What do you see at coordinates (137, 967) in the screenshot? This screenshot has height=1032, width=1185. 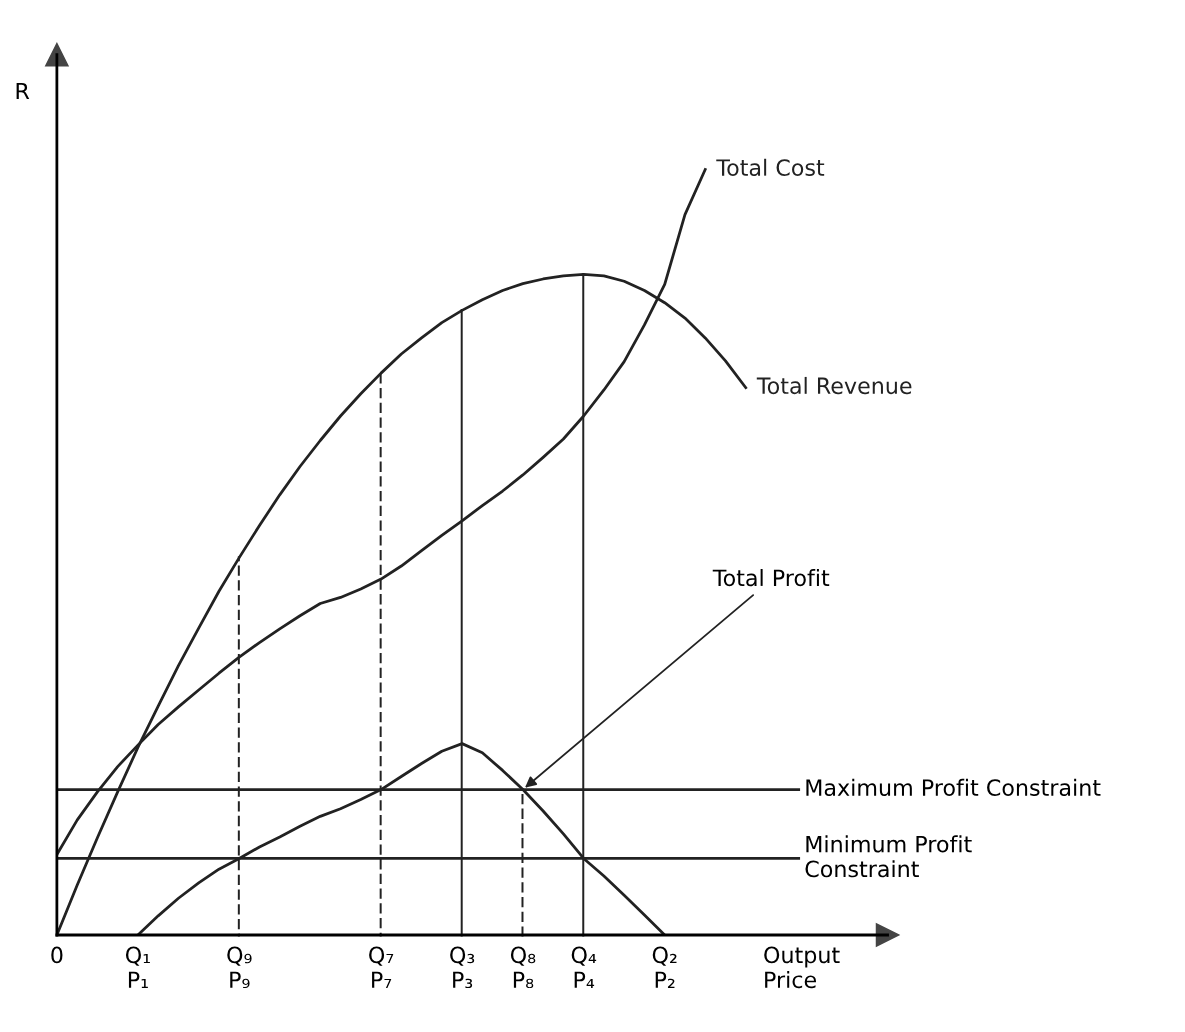 I see `x-tick-label: Q₁ P₁` at bounding box center [137, 967].